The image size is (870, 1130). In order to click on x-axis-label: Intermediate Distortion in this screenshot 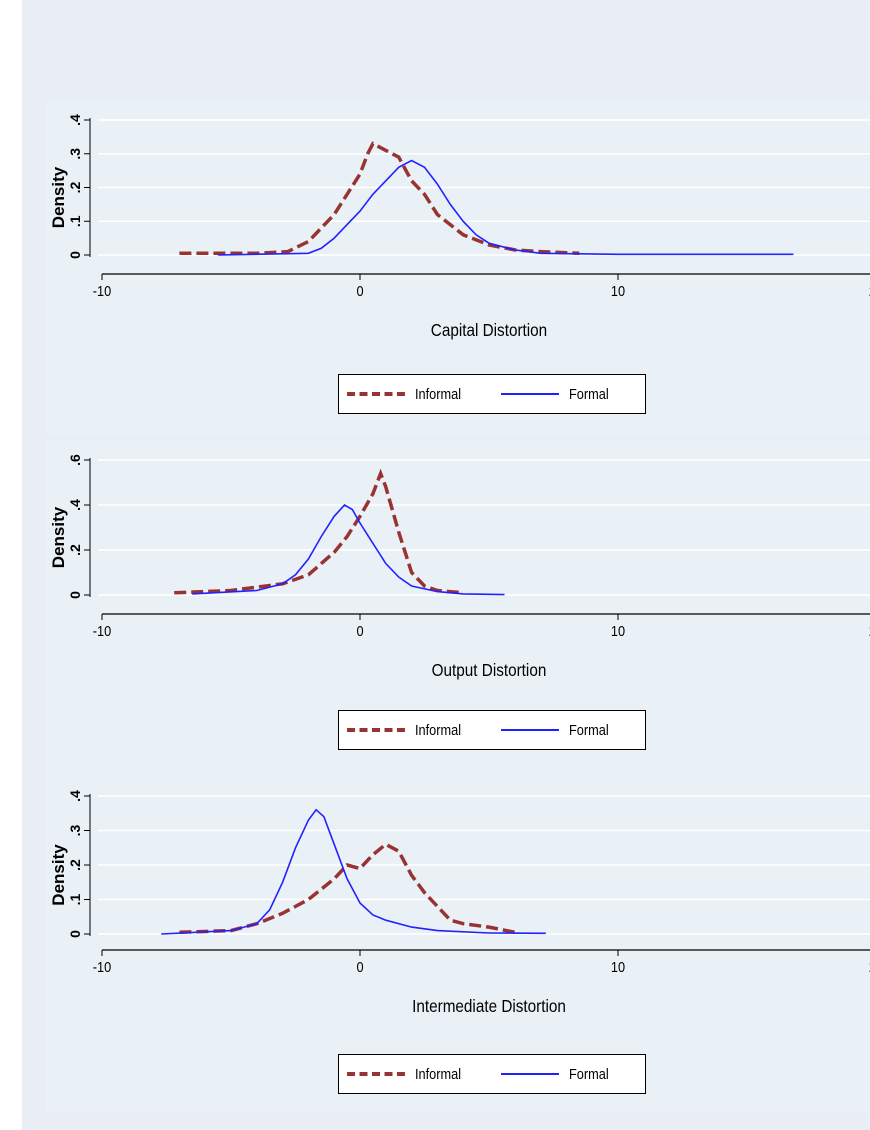, I will do `click(489, 1006)`.